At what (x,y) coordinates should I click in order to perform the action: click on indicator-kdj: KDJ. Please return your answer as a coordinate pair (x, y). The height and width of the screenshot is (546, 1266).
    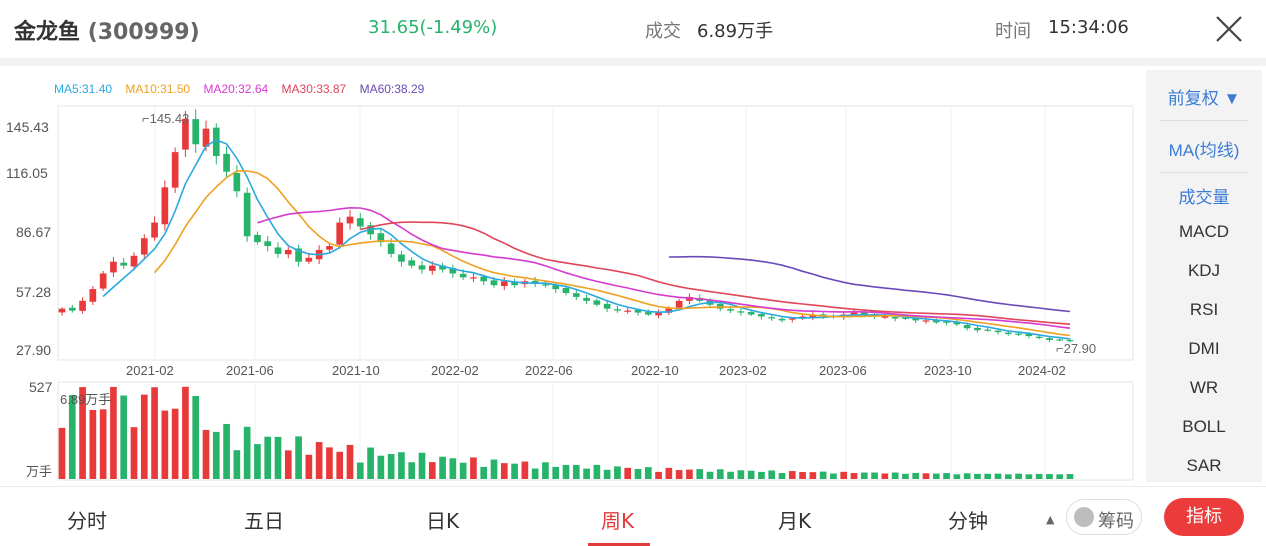
    Looking at the image, I should click on (1204, 270).